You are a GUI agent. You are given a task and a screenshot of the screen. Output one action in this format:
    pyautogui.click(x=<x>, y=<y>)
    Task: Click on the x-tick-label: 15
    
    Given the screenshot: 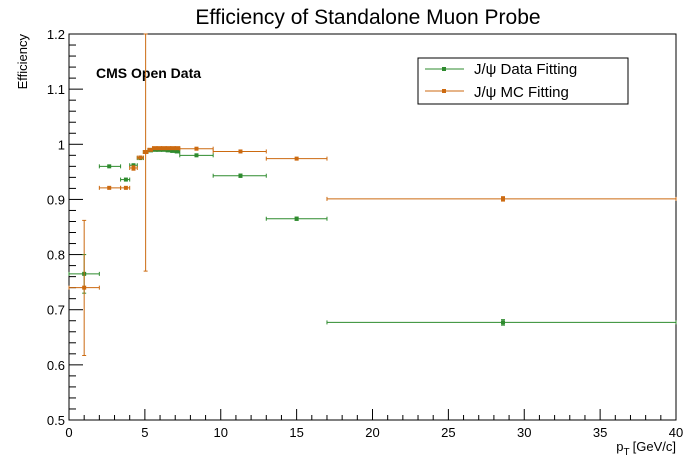 What is the action you would take?
    pyautogui.click(x=296, y=432)
    